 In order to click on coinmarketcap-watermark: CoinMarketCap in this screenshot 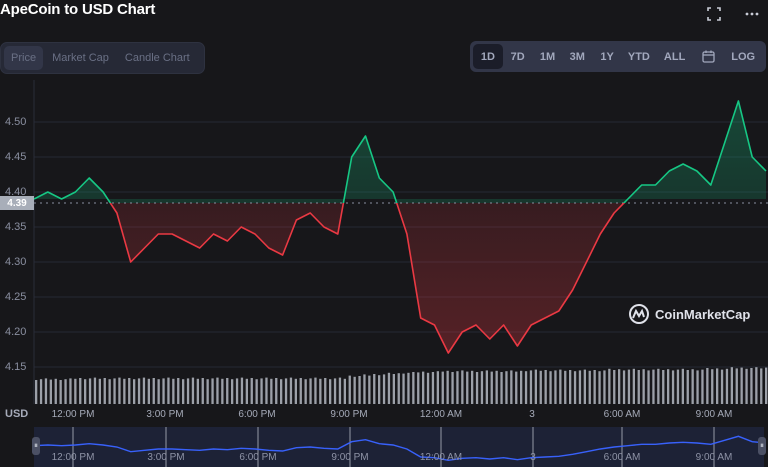, I will do `click(689, 314)`.